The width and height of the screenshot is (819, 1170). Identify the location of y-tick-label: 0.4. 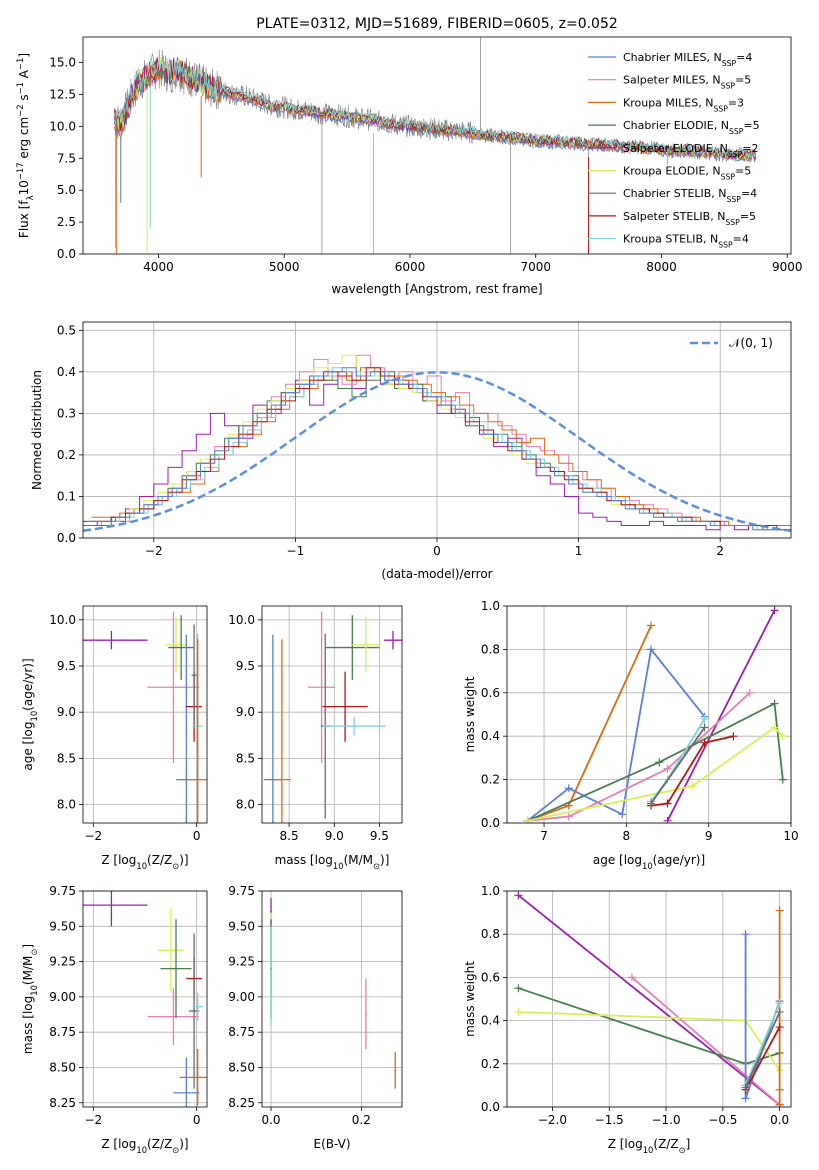
(490, 1021).